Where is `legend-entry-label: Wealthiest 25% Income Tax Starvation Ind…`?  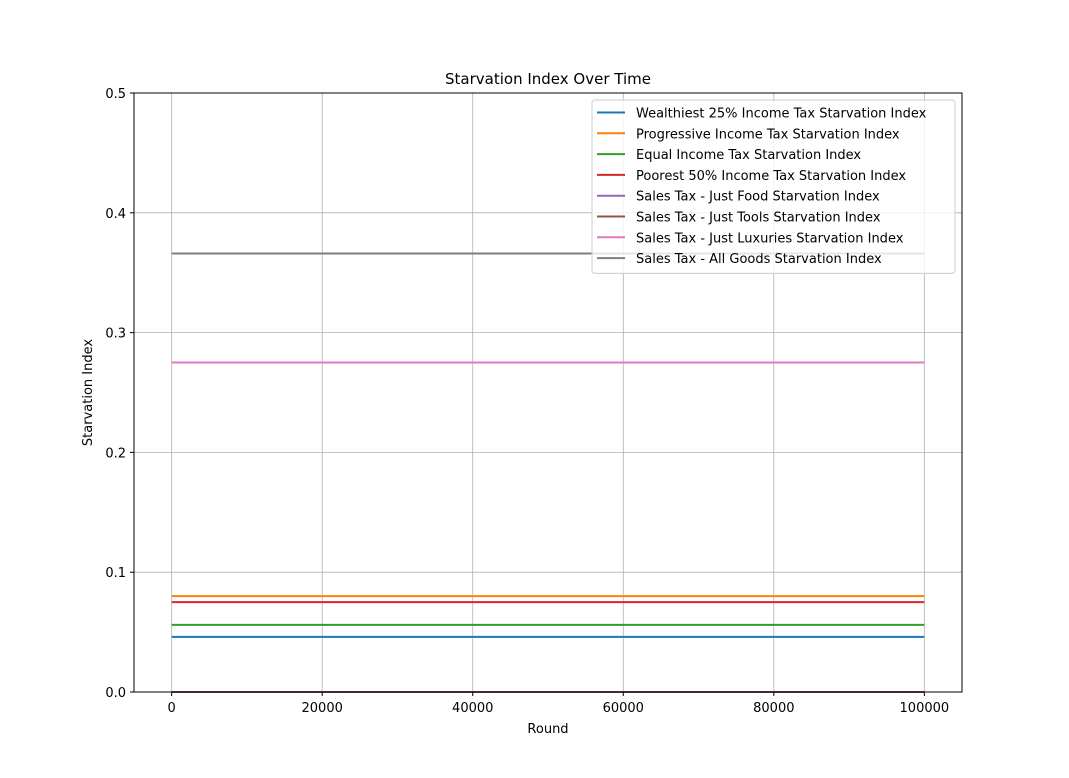
legend-entry-label: Wealthiest 25% Income Tax Starvation Ind… is located at coordinates (781, 114).